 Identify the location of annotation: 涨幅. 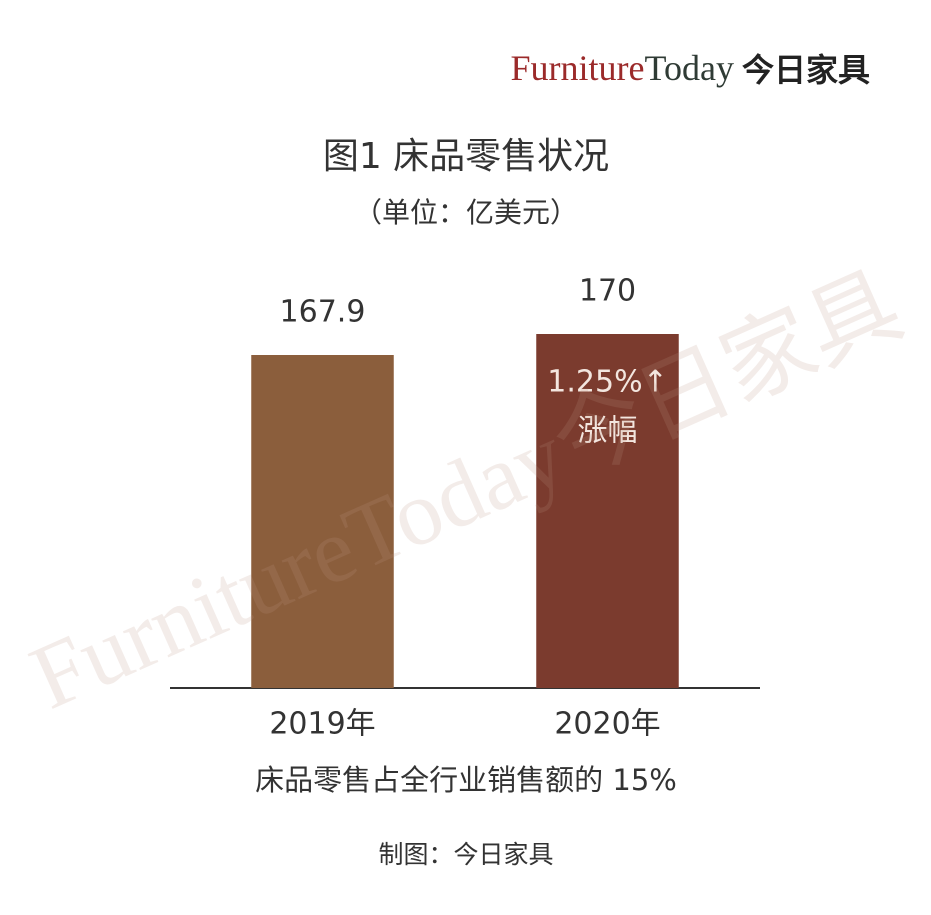
(608, 431).